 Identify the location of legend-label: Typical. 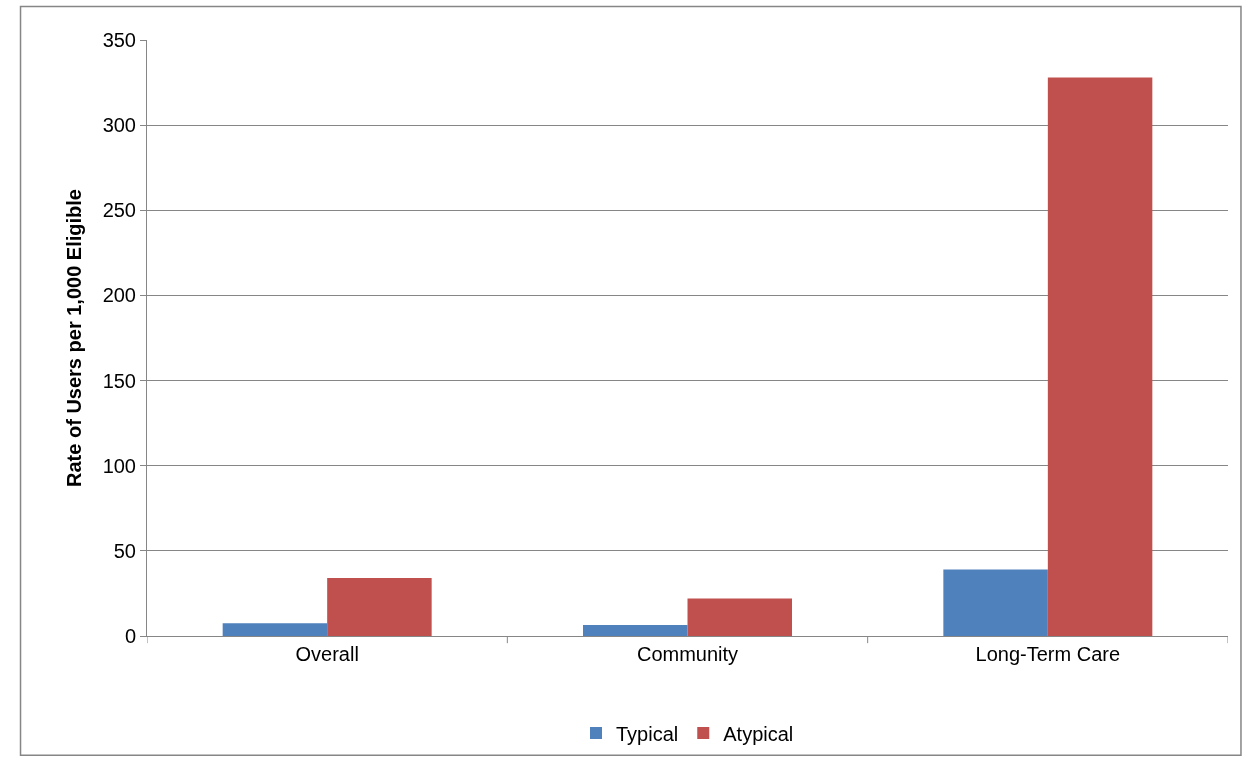
(647, 733).